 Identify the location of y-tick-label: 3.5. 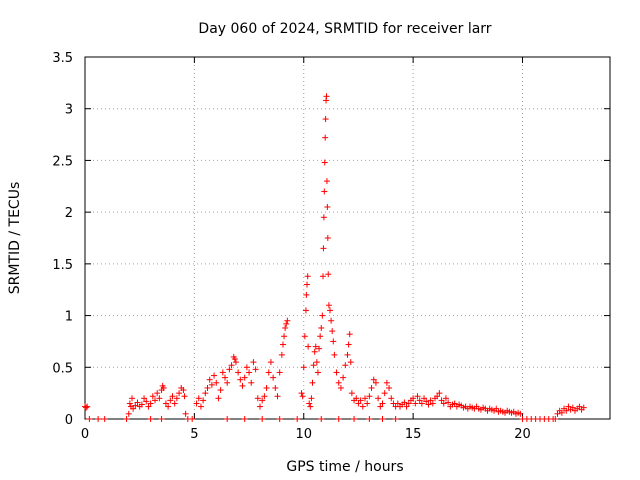
(62, 58).